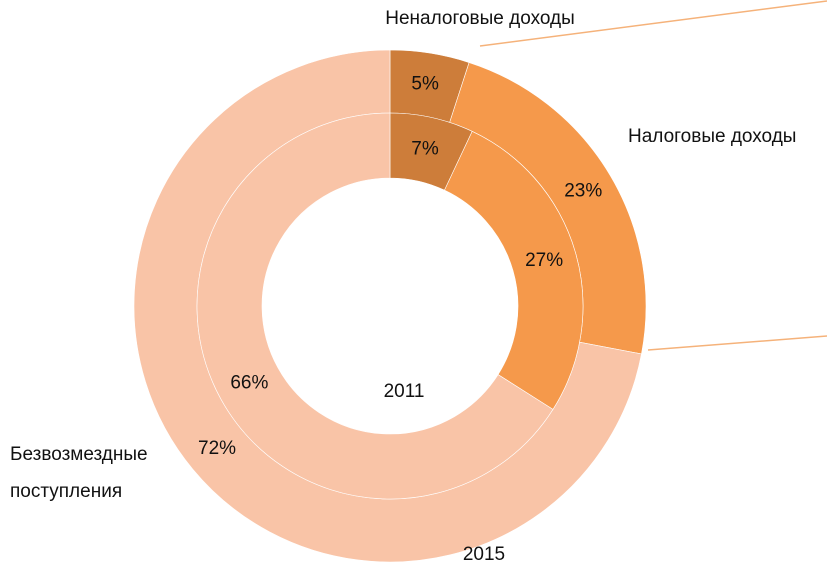 The height and width of the screenshot is (570, 827). Describe the element at coordinates (484, 554) in the screenshot. I see `outer-ring-label: 2015` at that location.